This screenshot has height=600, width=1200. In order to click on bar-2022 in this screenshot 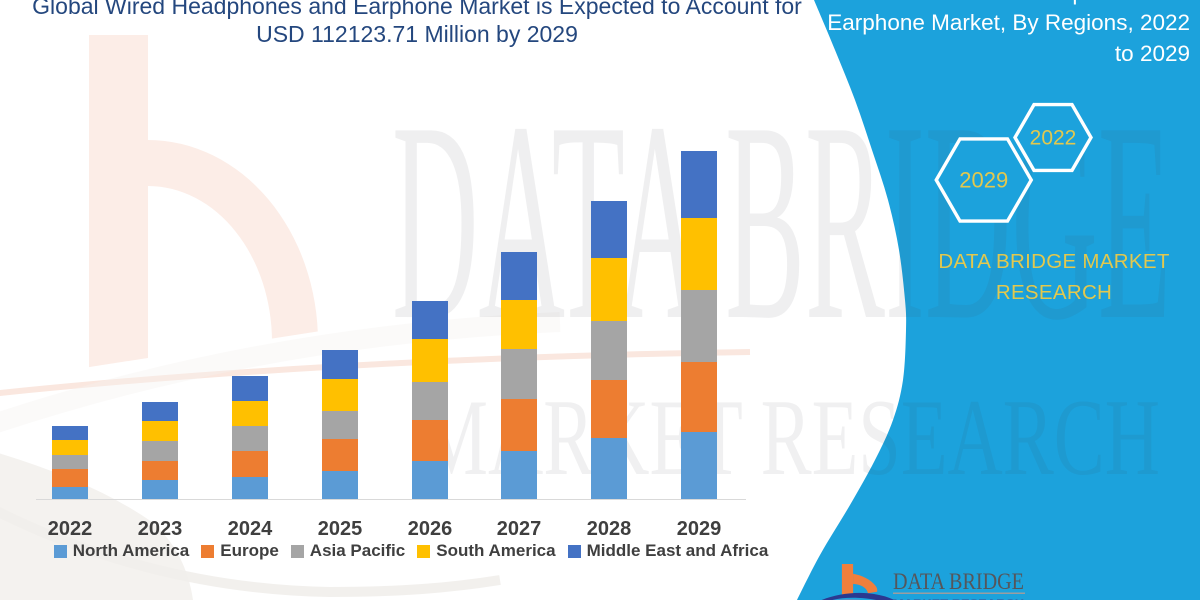, I will do `click(70, 463)`.